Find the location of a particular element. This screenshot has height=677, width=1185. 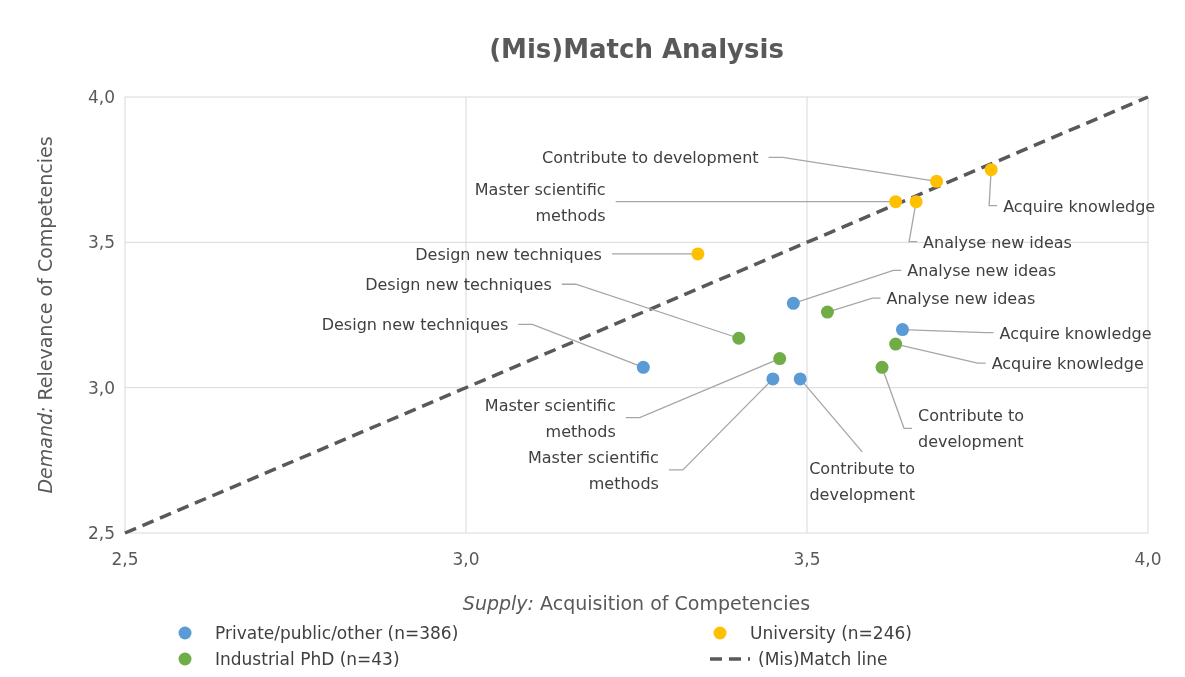

legend-label: (Mis)Match line is located at coordinates (823, 659).